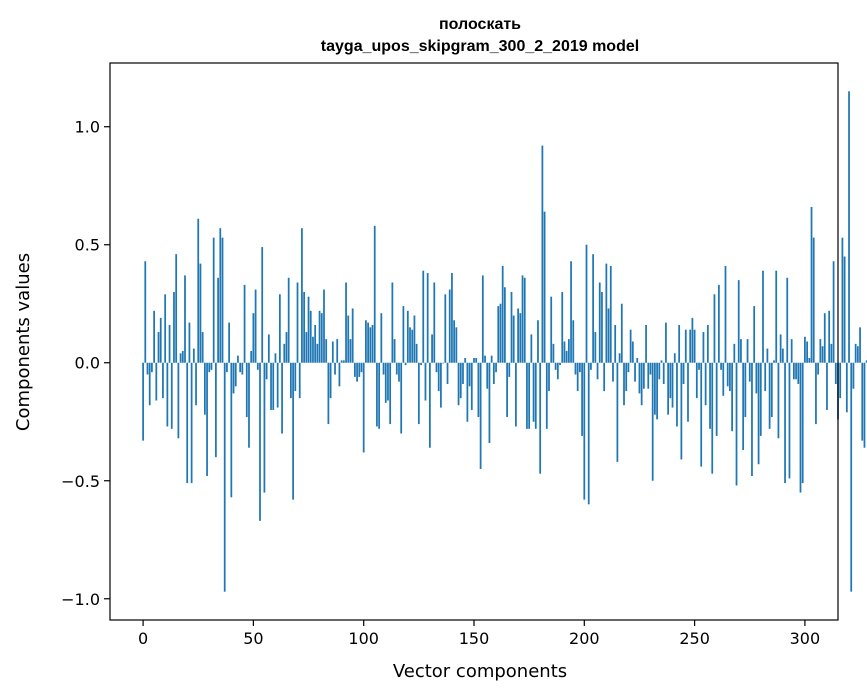  Describe the element at coordinates (480, 24) in the screenshot. I see `chart-title: полоскать` at that location.